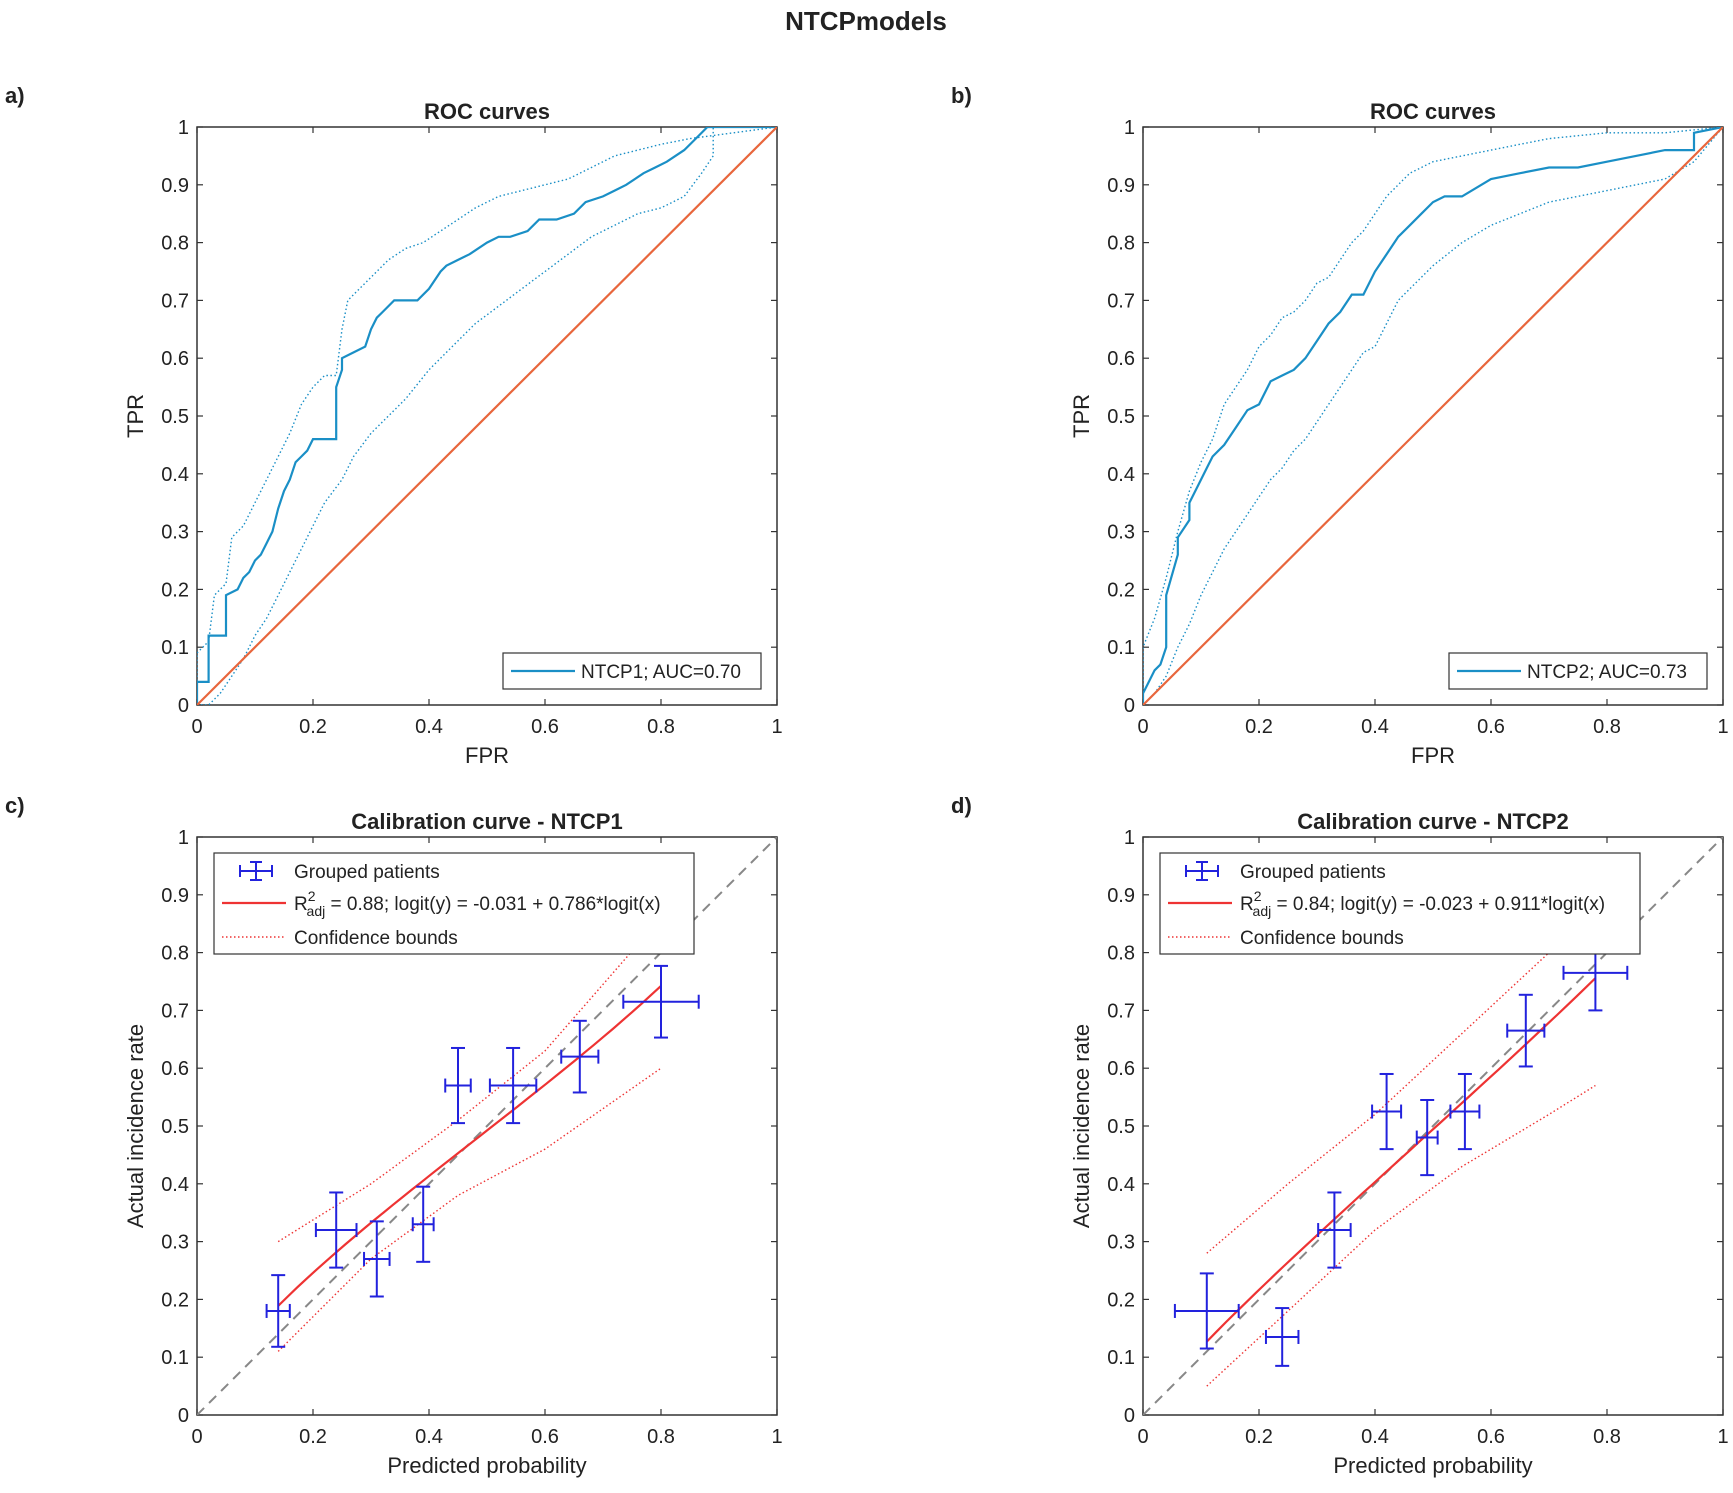 This screenshot has height=1493, width=1733. Describe the element at coordinates (15, 805) in the screenshot. I see `panel-label: c)` at that location.